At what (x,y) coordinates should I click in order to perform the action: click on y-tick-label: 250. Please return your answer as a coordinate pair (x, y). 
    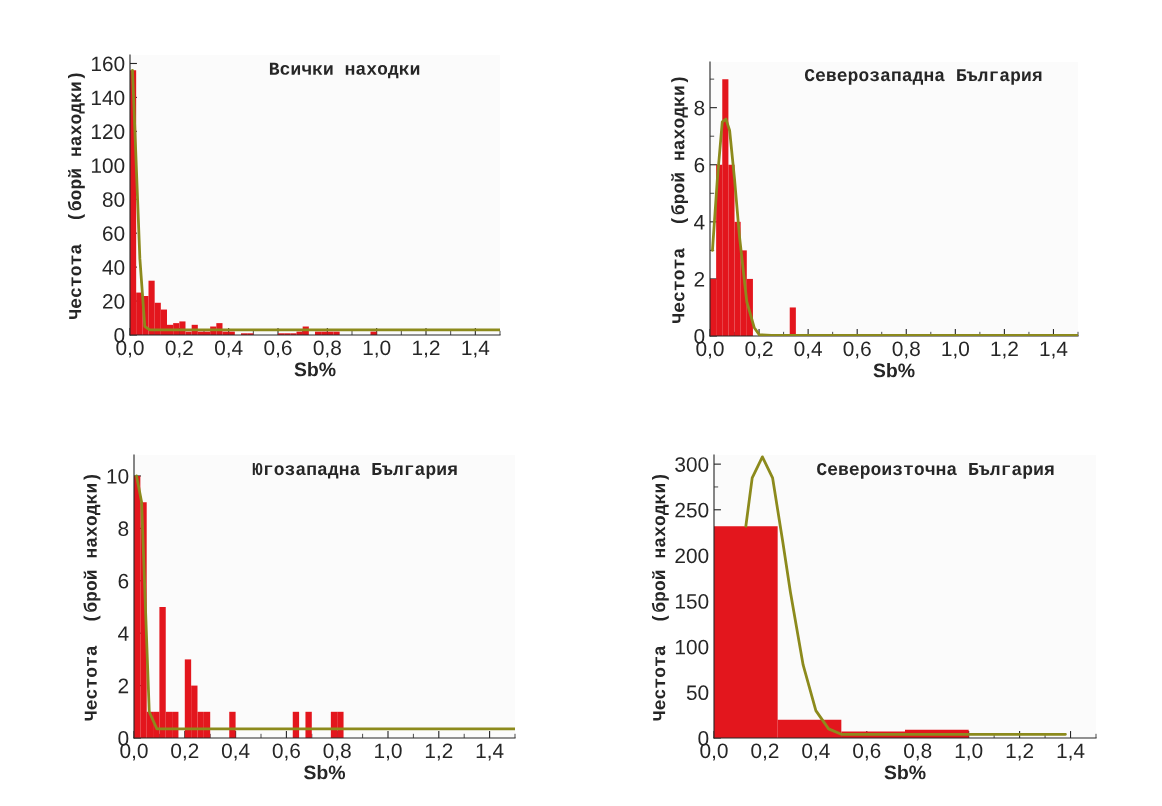
    Looking at the image, I should click on (692, 510).